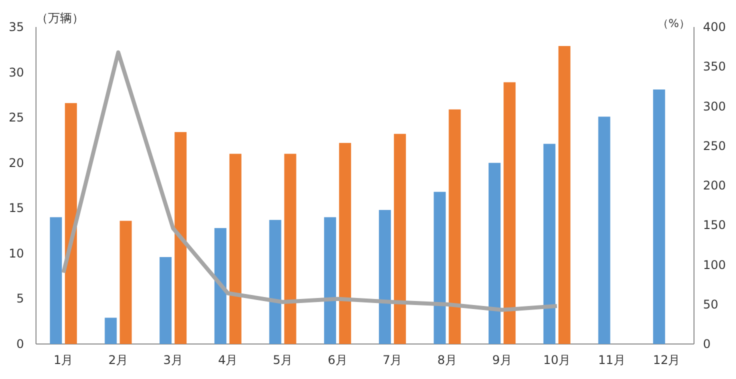  Describe the element at coordinates (338, 360) in the screenshot. I see `x-tick-label: 6月` at that location.